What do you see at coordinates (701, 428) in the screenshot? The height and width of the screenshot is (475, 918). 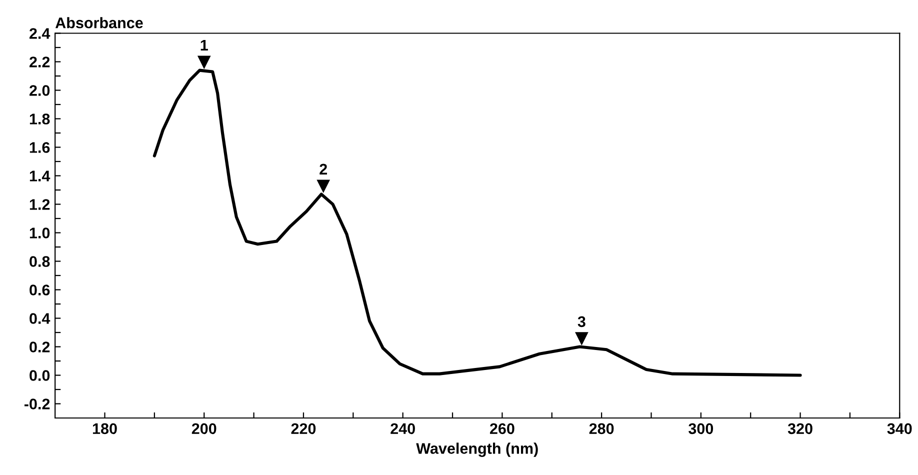 I see `x-tick-label: 300` at bounding box center [701, 428].